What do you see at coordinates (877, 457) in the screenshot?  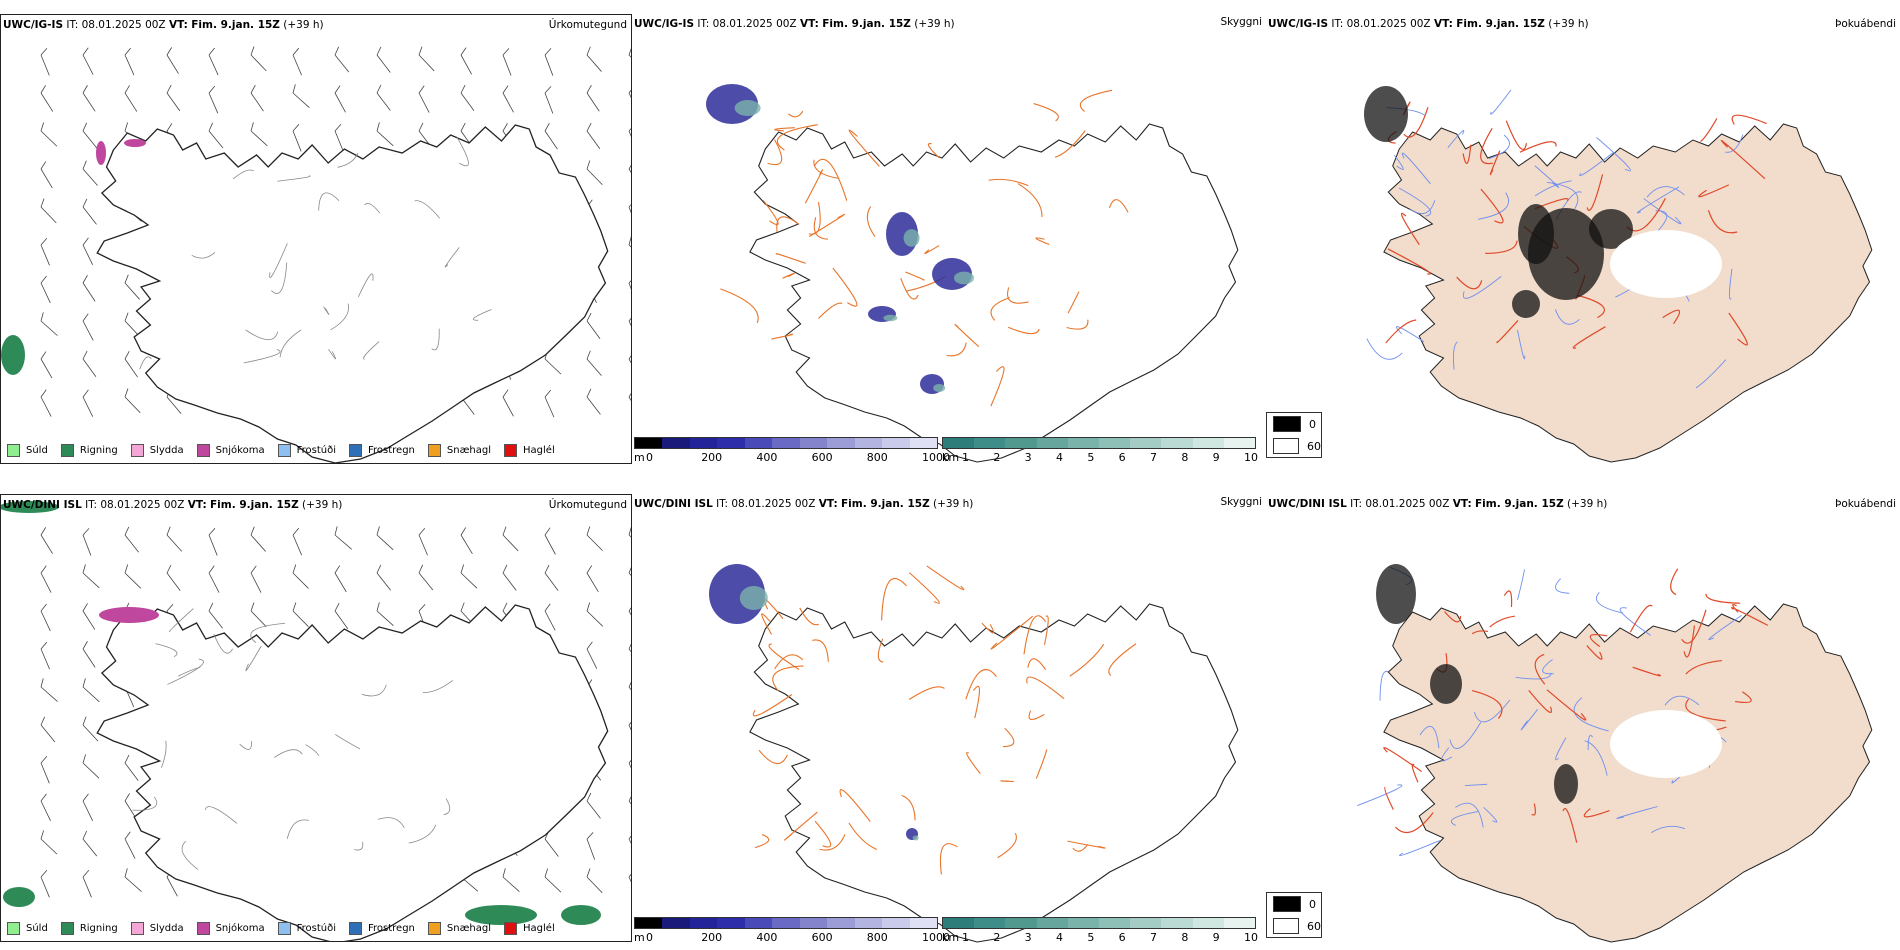 I see `colorbar-tick: 800` at bounding box center [877, 457].